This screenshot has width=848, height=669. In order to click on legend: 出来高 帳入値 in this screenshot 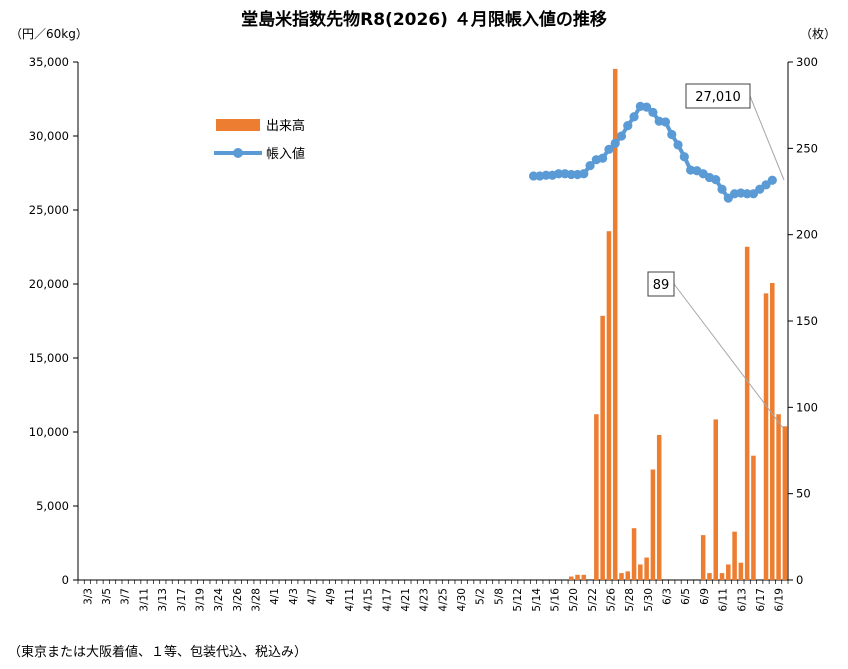, I will do `click(259, 140)`.